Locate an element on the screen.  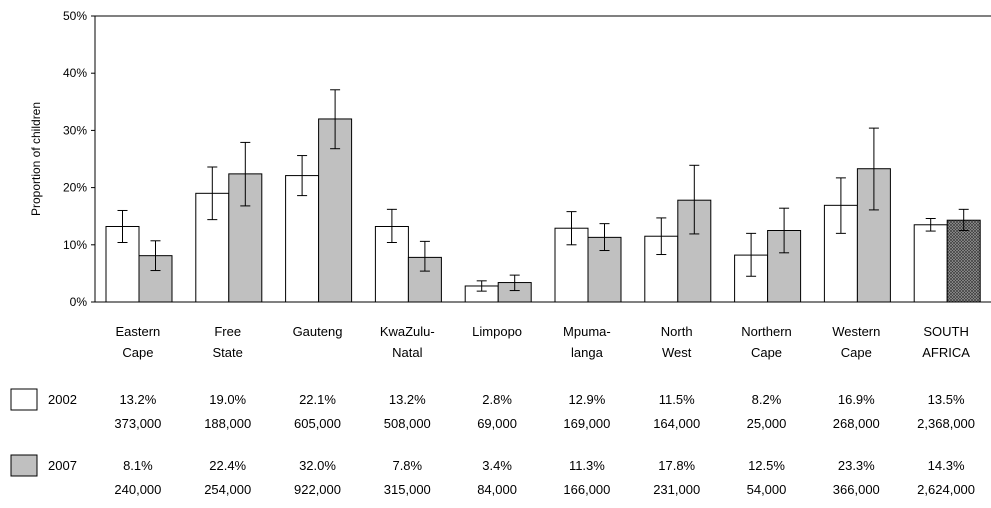
legend-swatch-2007 is located at coordinates (24, 465).